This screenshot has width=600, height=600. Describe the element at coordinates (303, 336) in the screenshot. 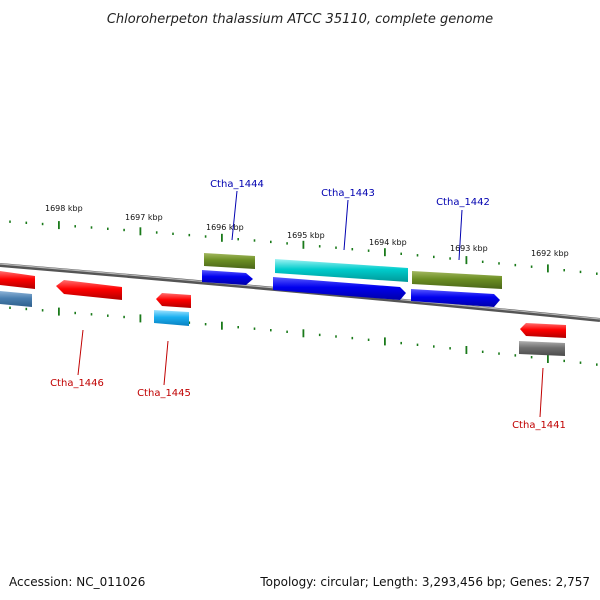

I see `tick-marks-inner` at that location.